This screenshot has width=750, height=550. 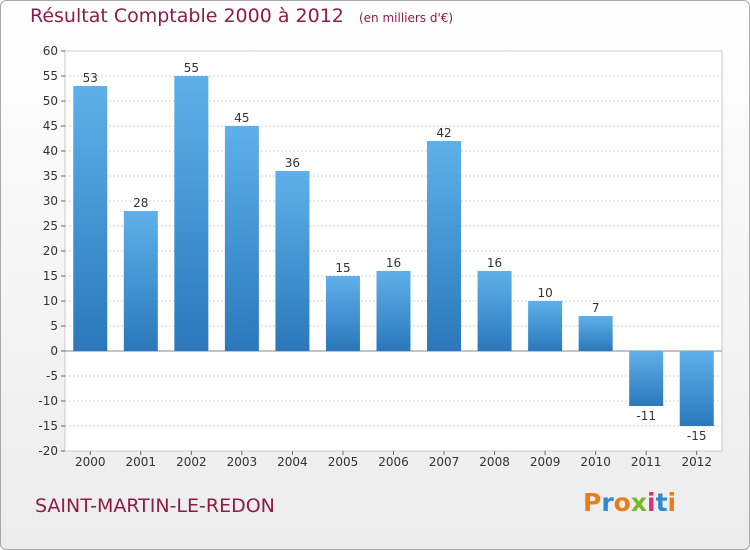 I want to click on data-label: 42, so click(x=443, y=133).